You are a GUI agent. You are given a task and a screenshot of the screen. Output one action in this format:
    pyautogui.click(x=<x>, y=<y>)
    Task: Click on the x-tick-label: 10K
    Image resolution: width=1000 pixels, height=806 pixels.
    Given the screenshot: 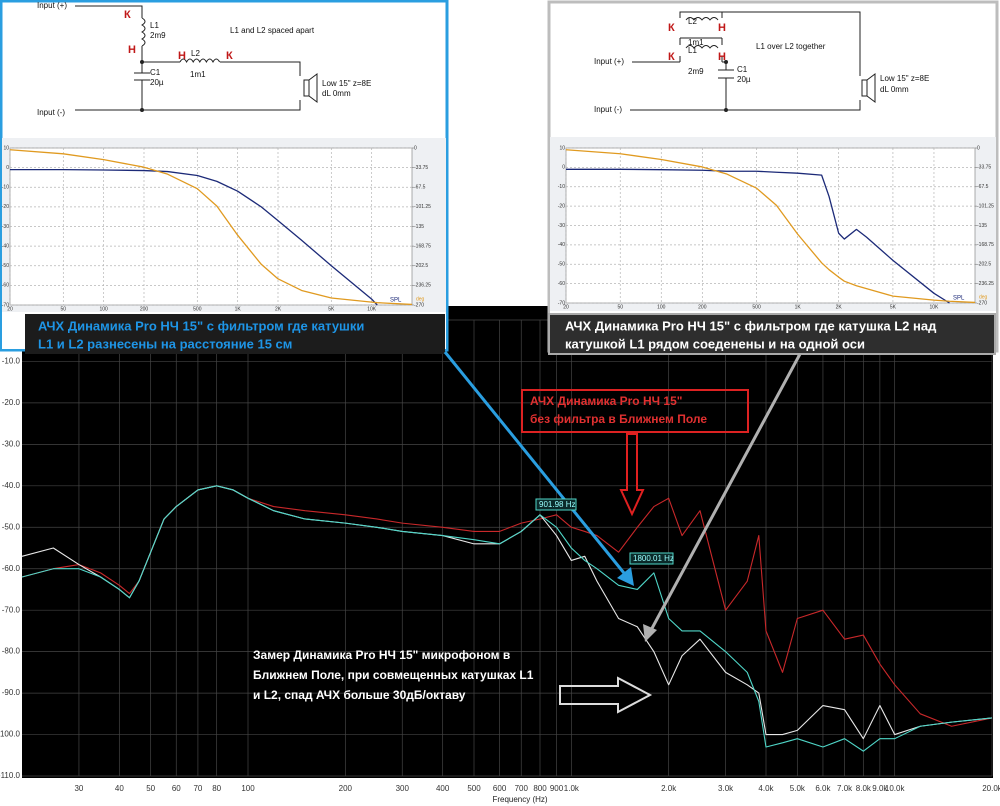 What is the action you would take?
    pyautogui.click(x=372, y=309)
    